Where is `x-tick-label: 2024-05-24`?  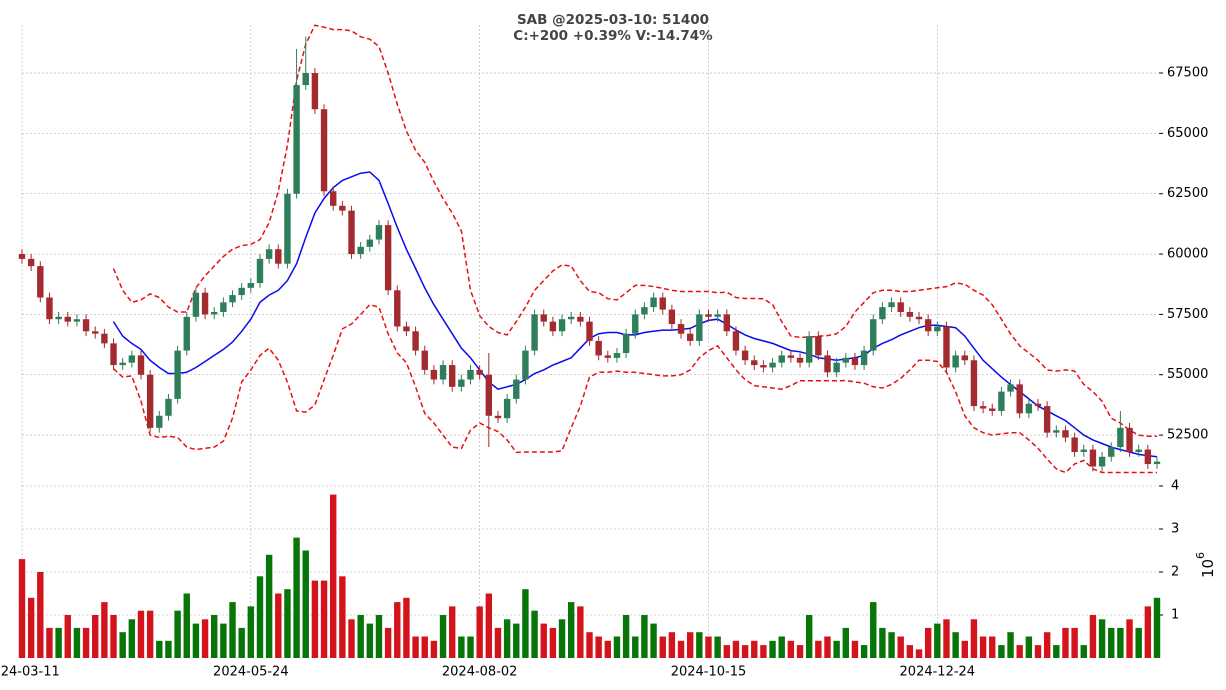
x-tick-label: 2024-05-24 is located at coordinates (251, 672).